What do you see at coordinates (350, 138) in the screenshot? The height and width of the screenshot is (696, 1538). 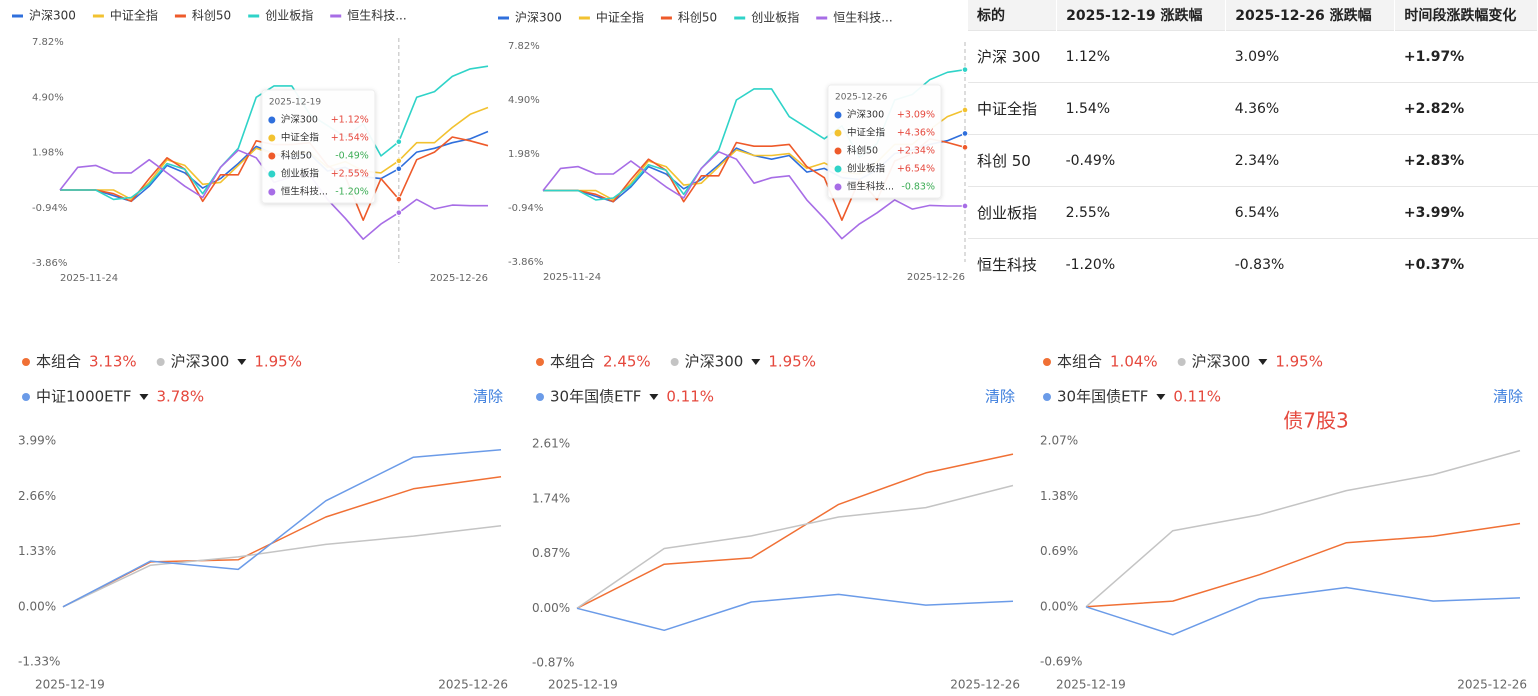 I see `tooltip-value: +1.54%` at bounding box center [350, 138].